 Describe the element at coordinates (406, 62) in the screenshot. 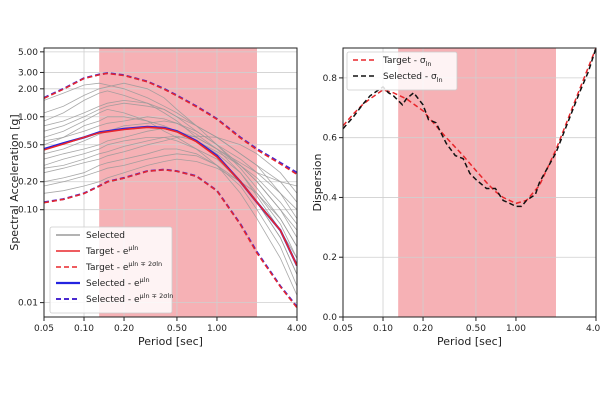

I see `legend-label: Target - σln` at that location.